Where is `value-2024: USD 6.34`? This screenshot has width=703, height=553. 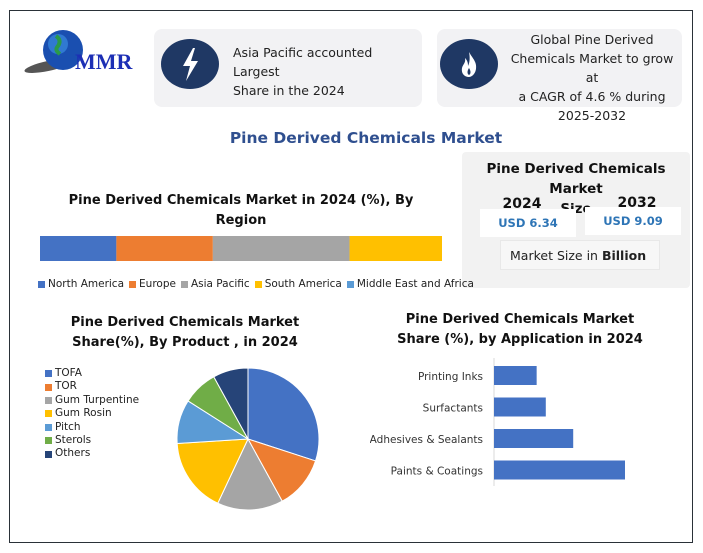 value-2024: USD 6.34 is located at coordinates (528, 223).